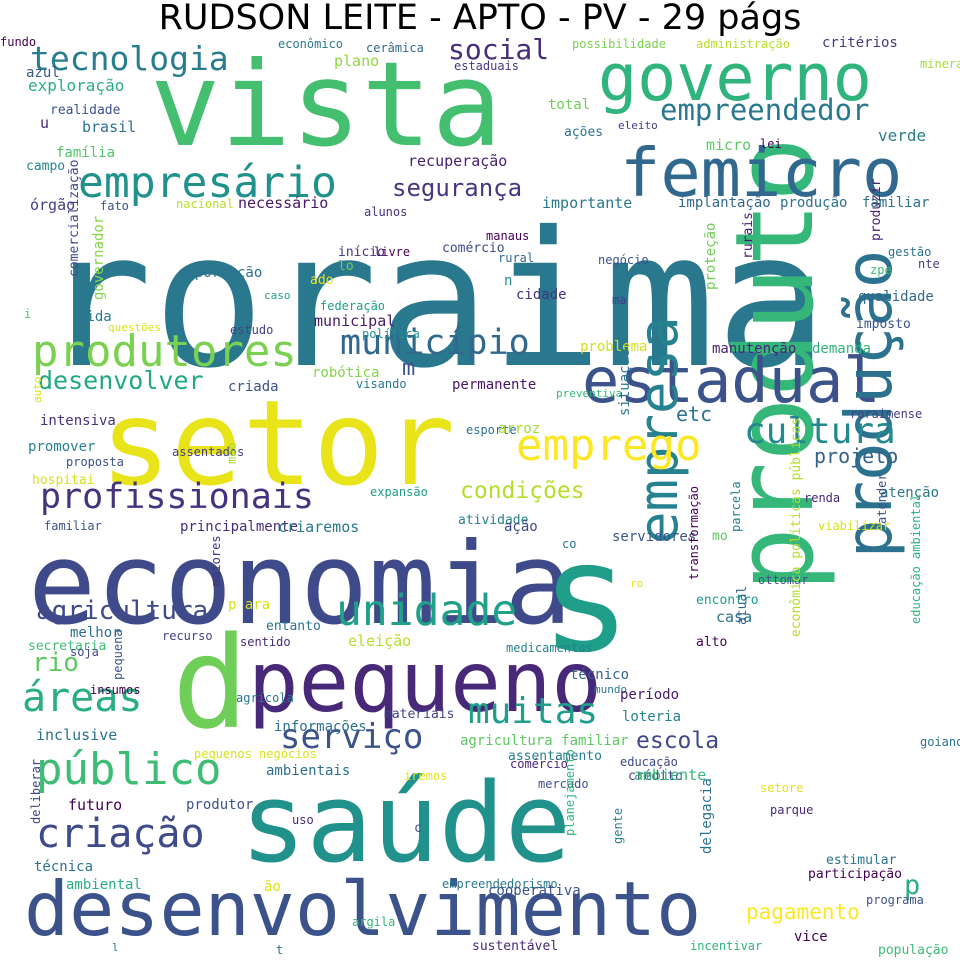 The width and height of the screenshot is (960, 960). I want to click on cloud-word: negócio, so click(623, 260).